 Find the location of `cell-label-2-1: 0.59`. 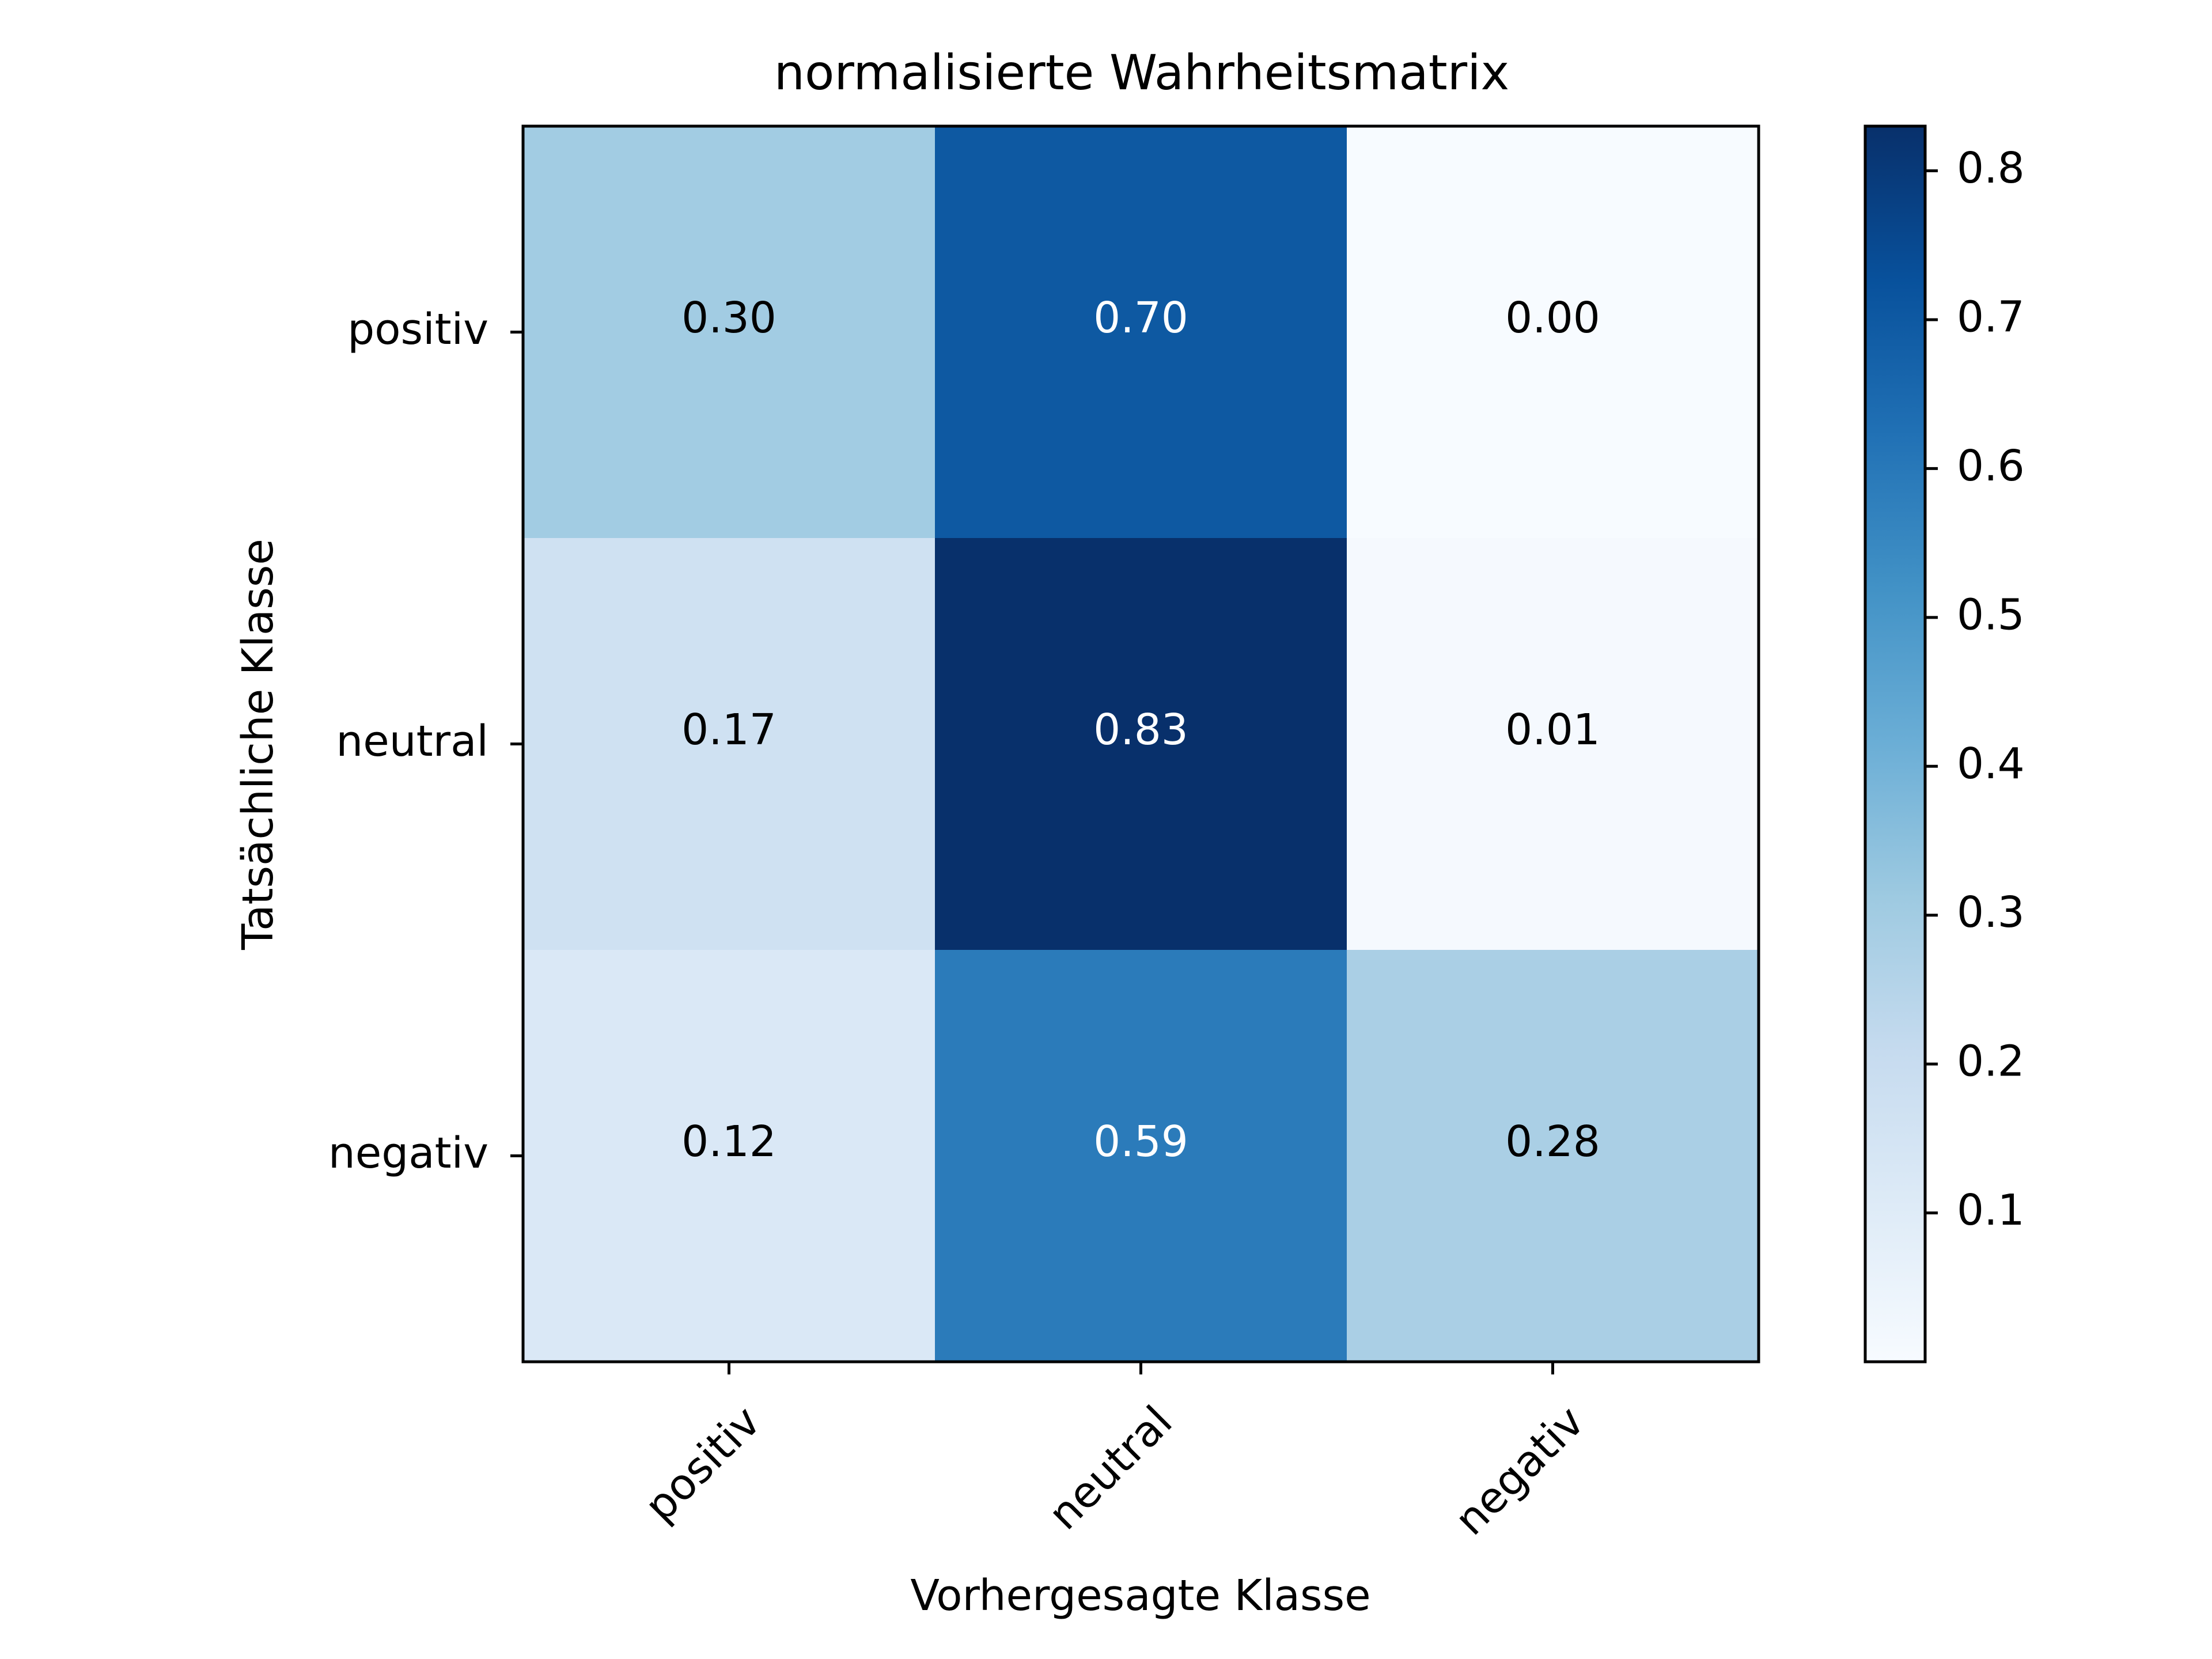

cell-label-2-1: 0.59 is located at coordinates (1140, 1141).